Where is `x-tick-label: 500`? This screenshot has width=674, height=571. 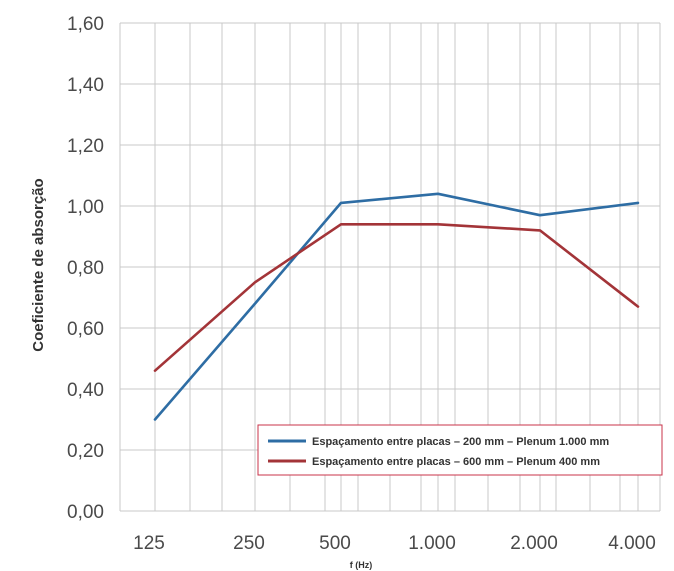
x-tick-label: 500 is located at coordinates (335, 543).